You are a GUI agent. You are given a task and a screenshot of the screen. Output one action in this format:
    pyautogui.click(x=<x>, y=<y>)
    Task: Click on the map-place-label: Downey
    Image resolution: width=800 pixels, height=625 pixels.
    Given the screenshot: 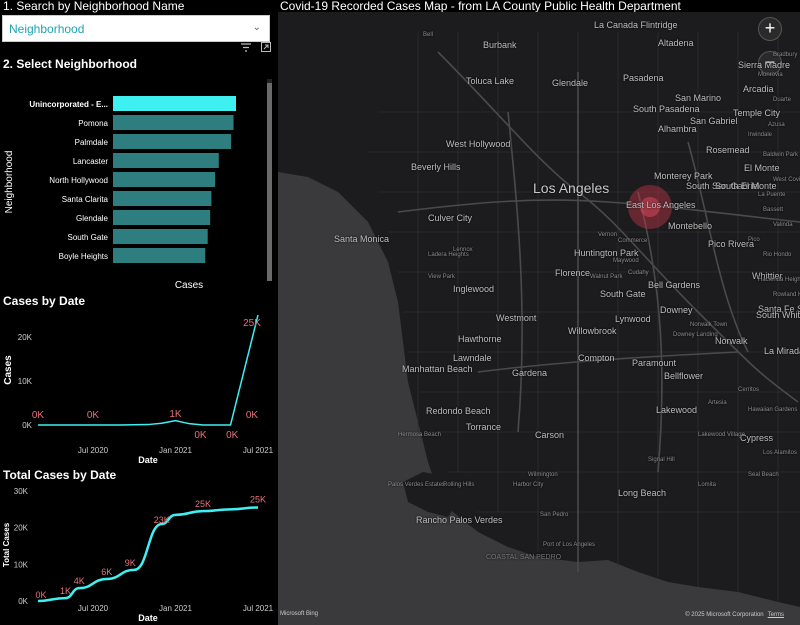 What is the action you would take?
    pyautogui.click(x=676, y=310)
    